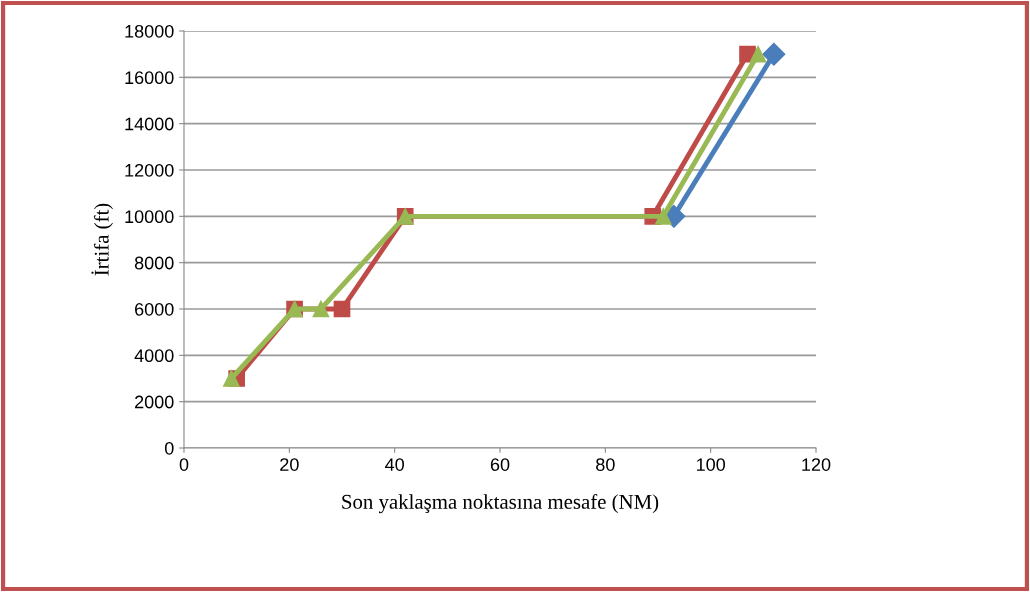 The image size is (1030, 592). I want to click on x-axis-title: Son yaklaşma noktasına mesafe (NM), so click(500, 504).